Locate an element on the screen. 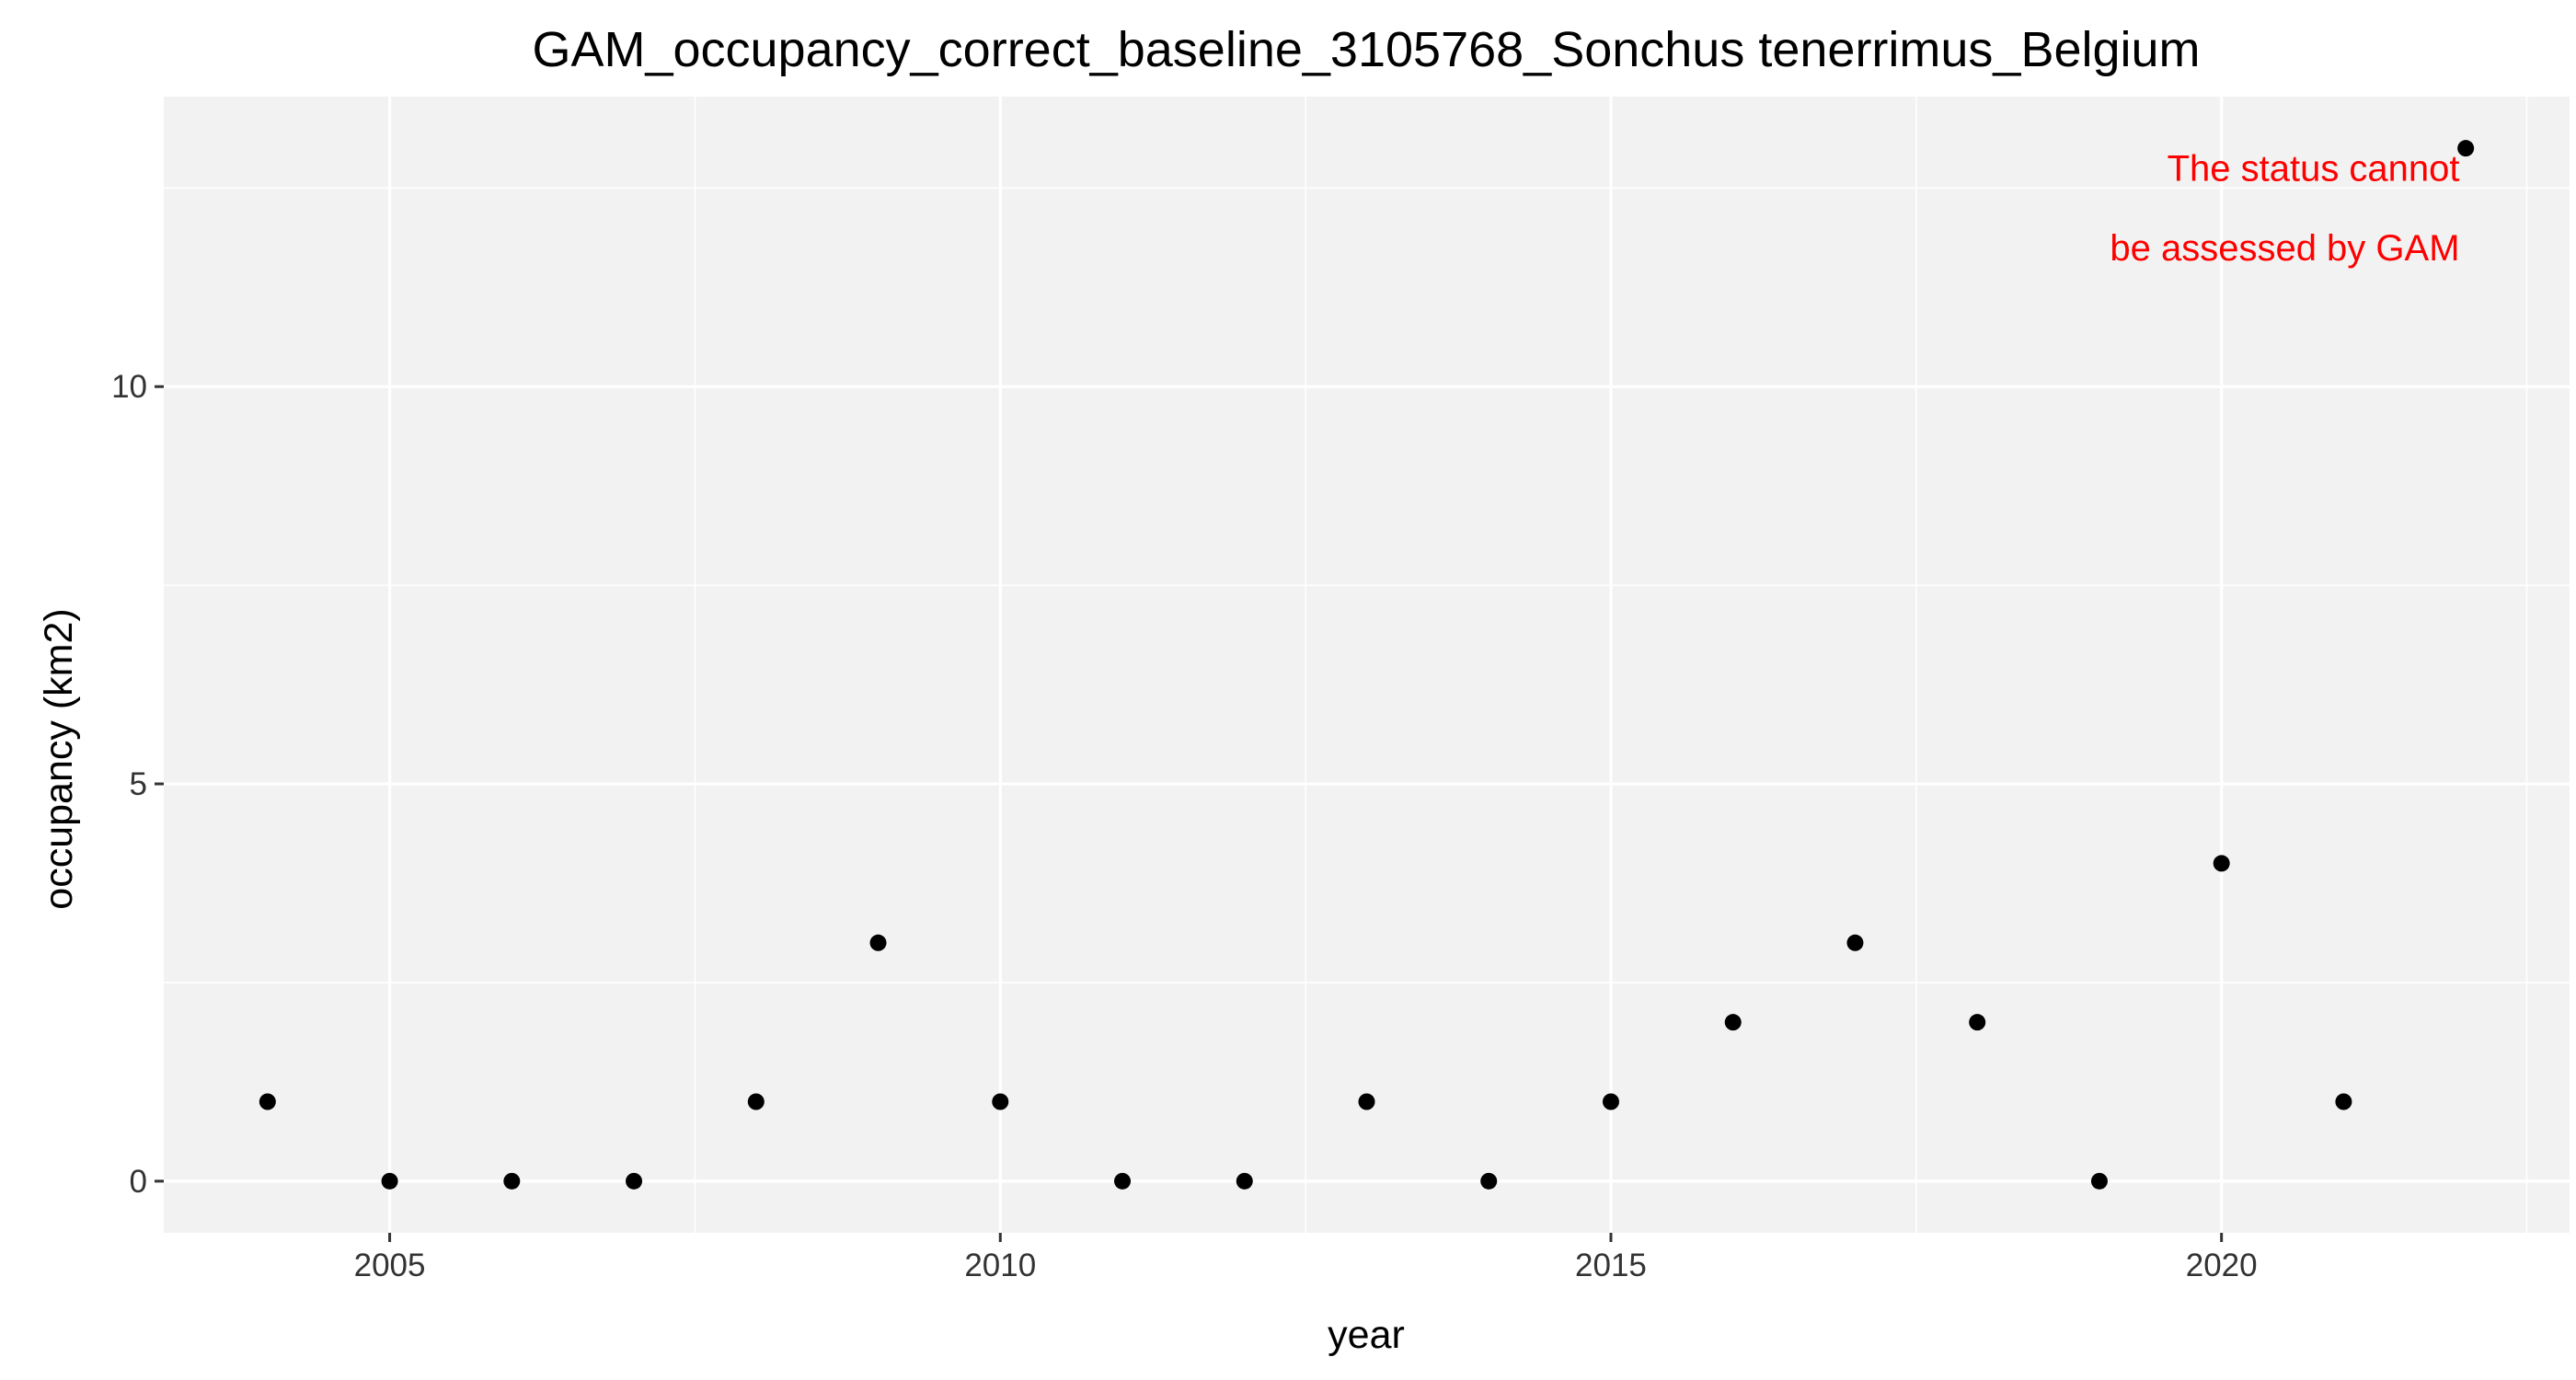  x-axis: 2005 2010 2015 2020 is located at coordinates (1306, 1258).